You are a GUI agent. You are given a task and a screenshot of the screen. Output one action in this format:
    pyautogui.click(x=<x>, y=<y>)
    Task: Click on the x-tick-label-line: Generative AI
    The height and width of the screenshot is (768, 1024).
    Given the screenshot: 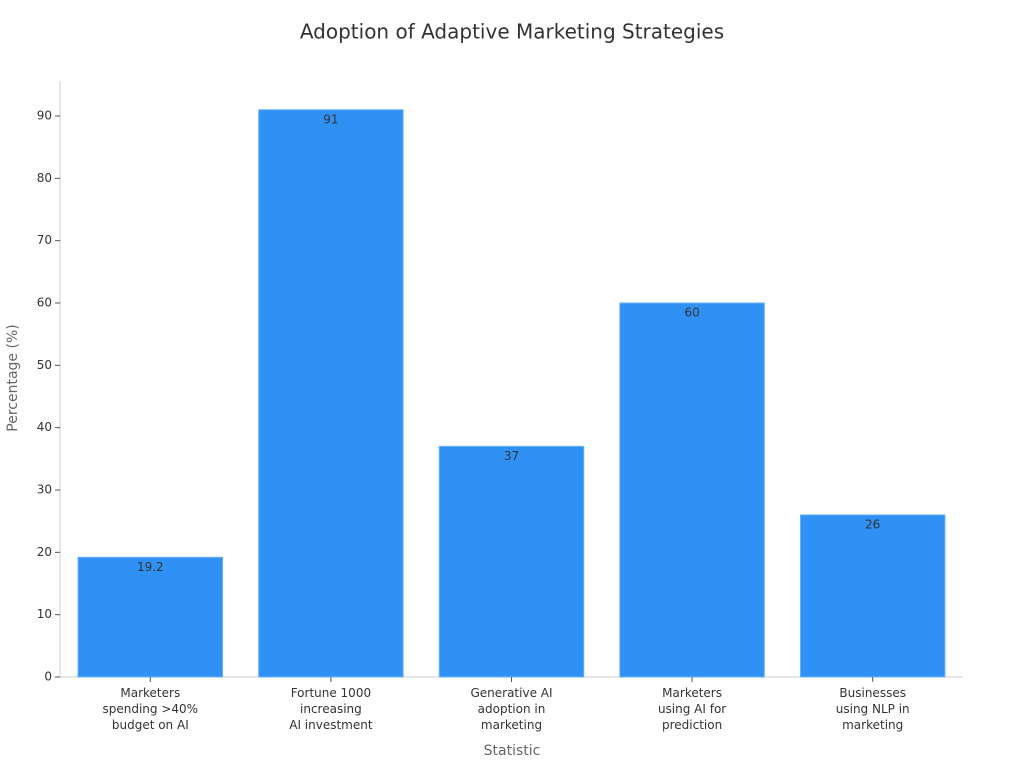 What is the action you would take?
    pyautogui.click(x=511, y=693)
    